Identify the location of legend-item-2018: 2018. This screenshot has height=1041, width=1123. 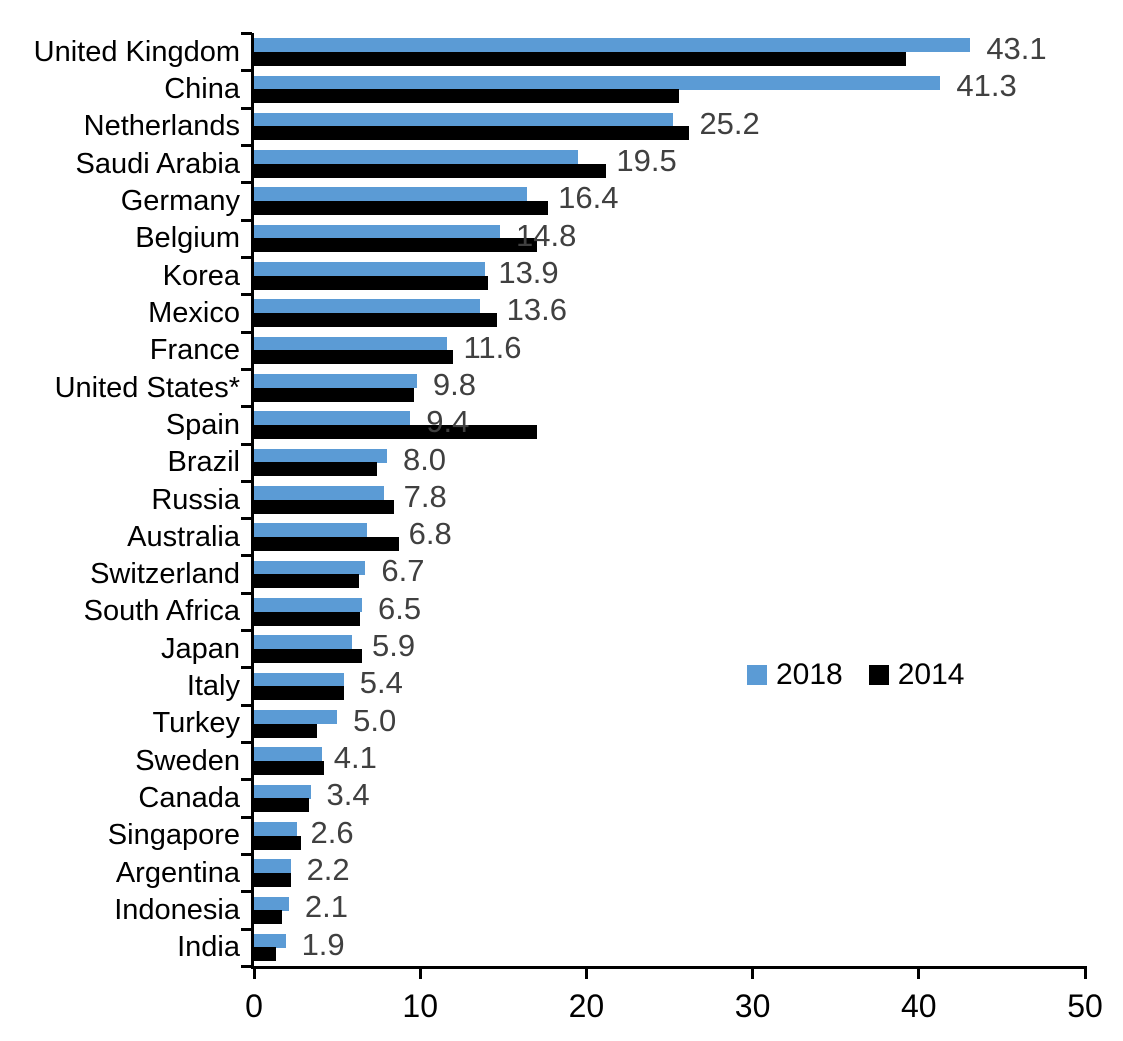
(795, 675).